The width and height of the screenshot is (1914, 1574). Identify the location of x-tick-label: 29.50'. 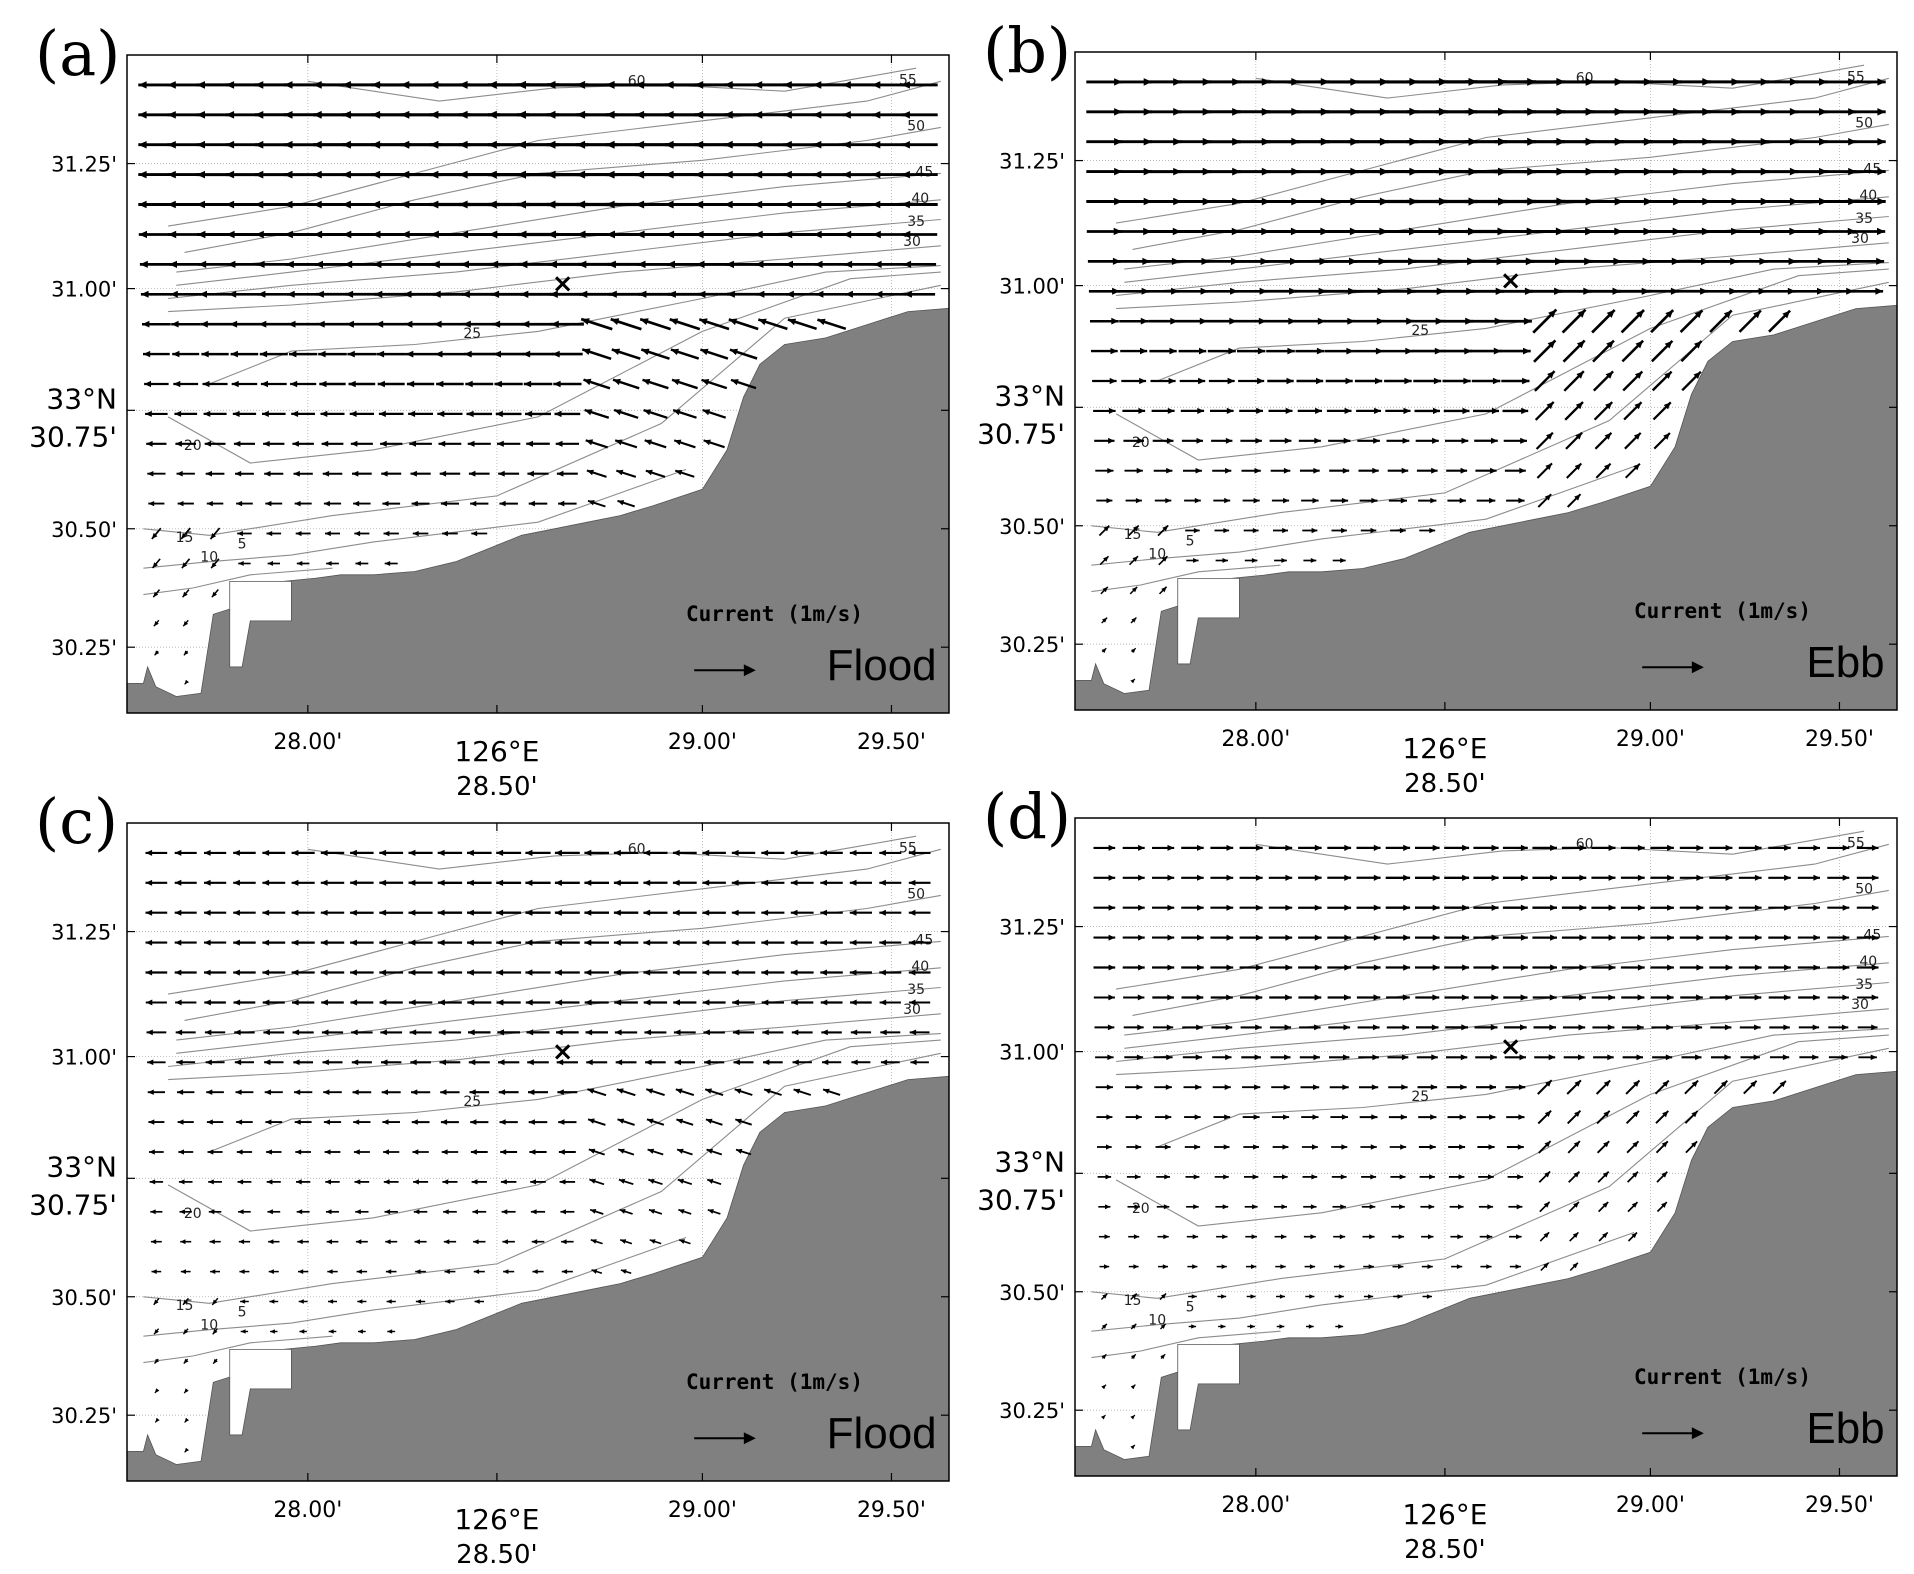
(1839, 739).